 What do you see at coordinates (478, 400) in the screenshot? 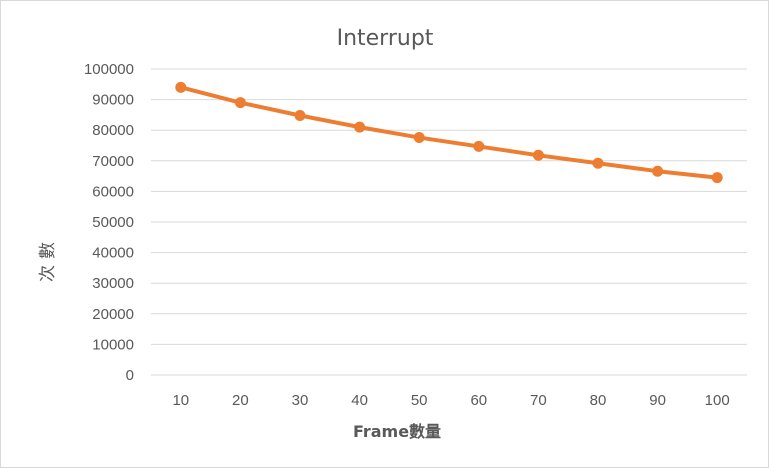
I see `x-tick-label: 60` at bounding box center [478, 400].